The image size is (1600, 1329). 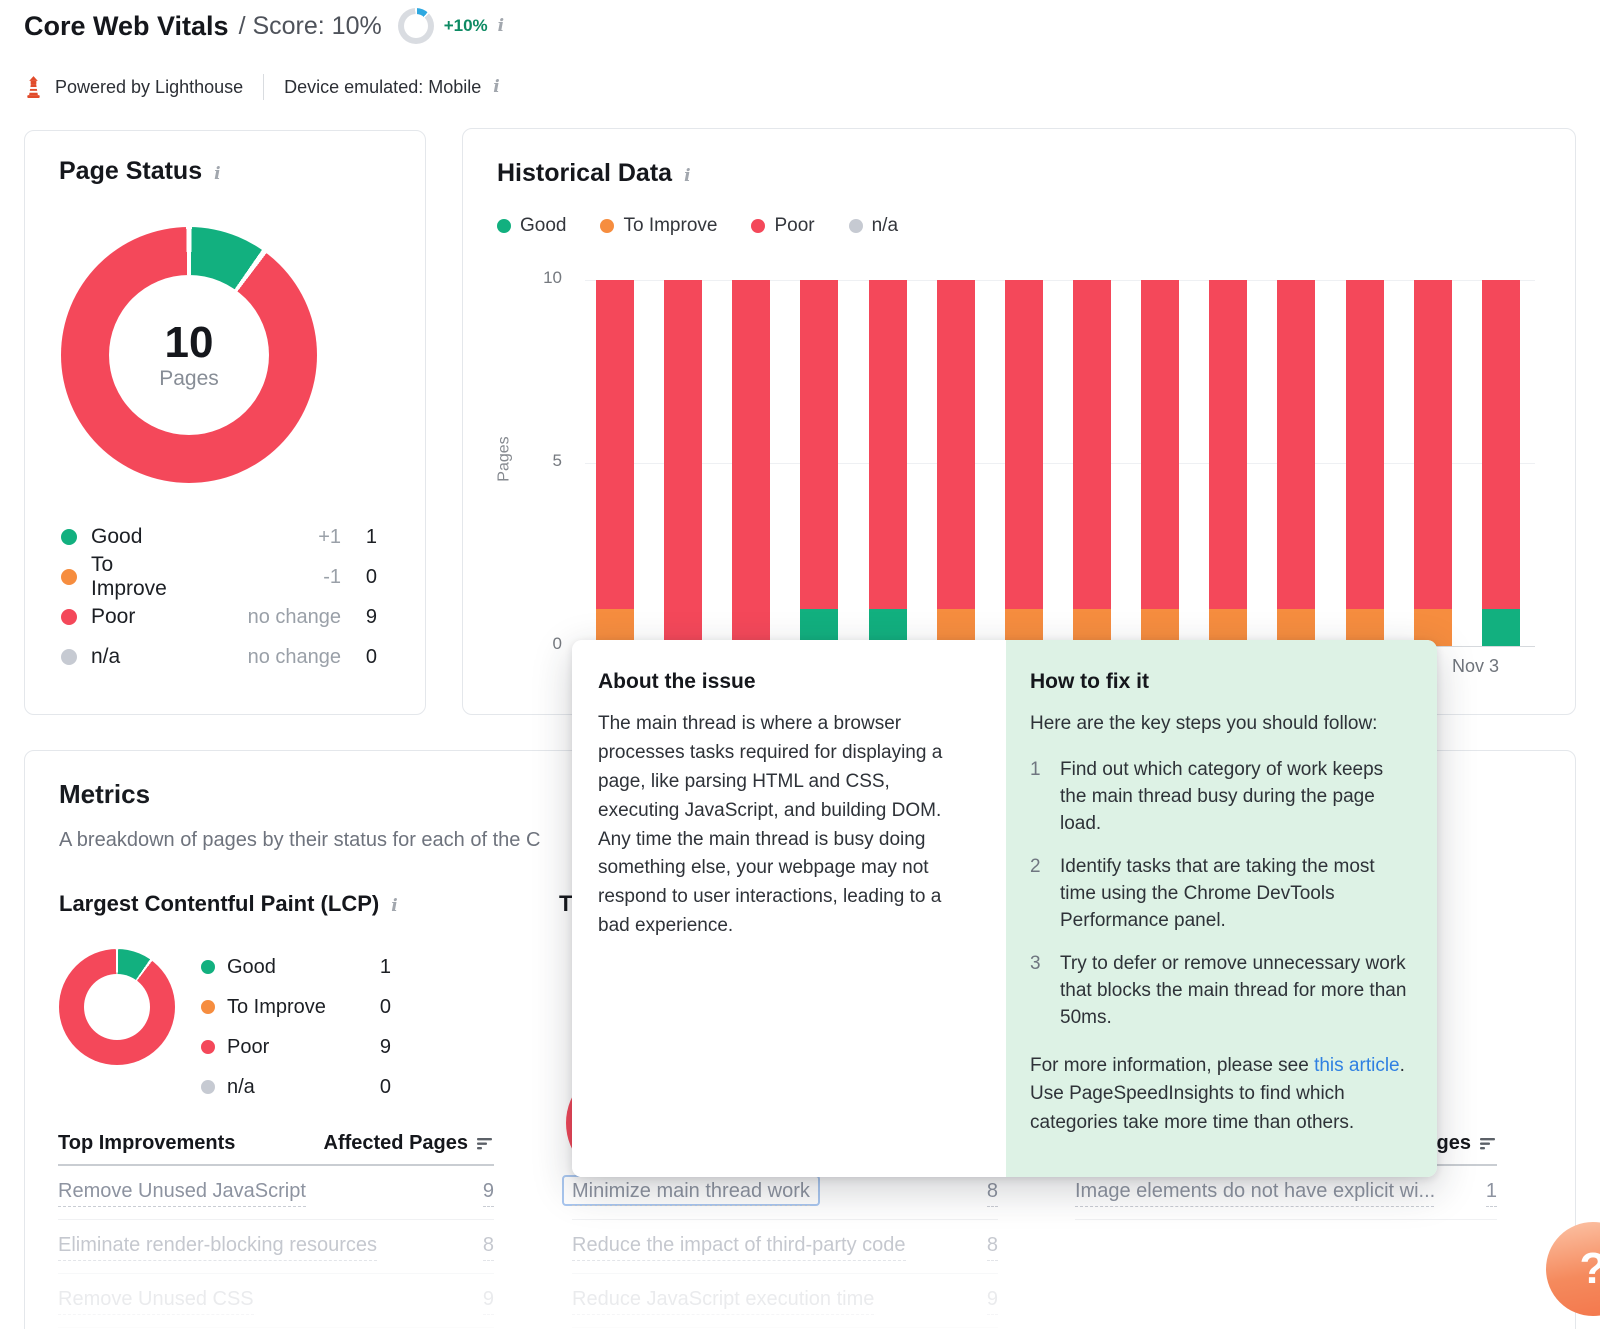 What do you see at coordinates (658, 226) in the screenshot?
I see `historical-legend-item: To Improve` at bounding box center [658, 226].